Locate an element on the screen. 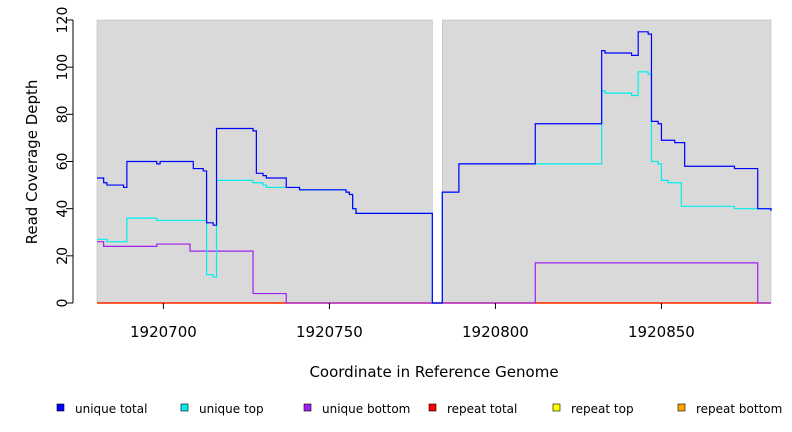 Image resolution: width=792 pixels, height=432 pixels. legend-item: repeat total is located at coordinates (472, 409).